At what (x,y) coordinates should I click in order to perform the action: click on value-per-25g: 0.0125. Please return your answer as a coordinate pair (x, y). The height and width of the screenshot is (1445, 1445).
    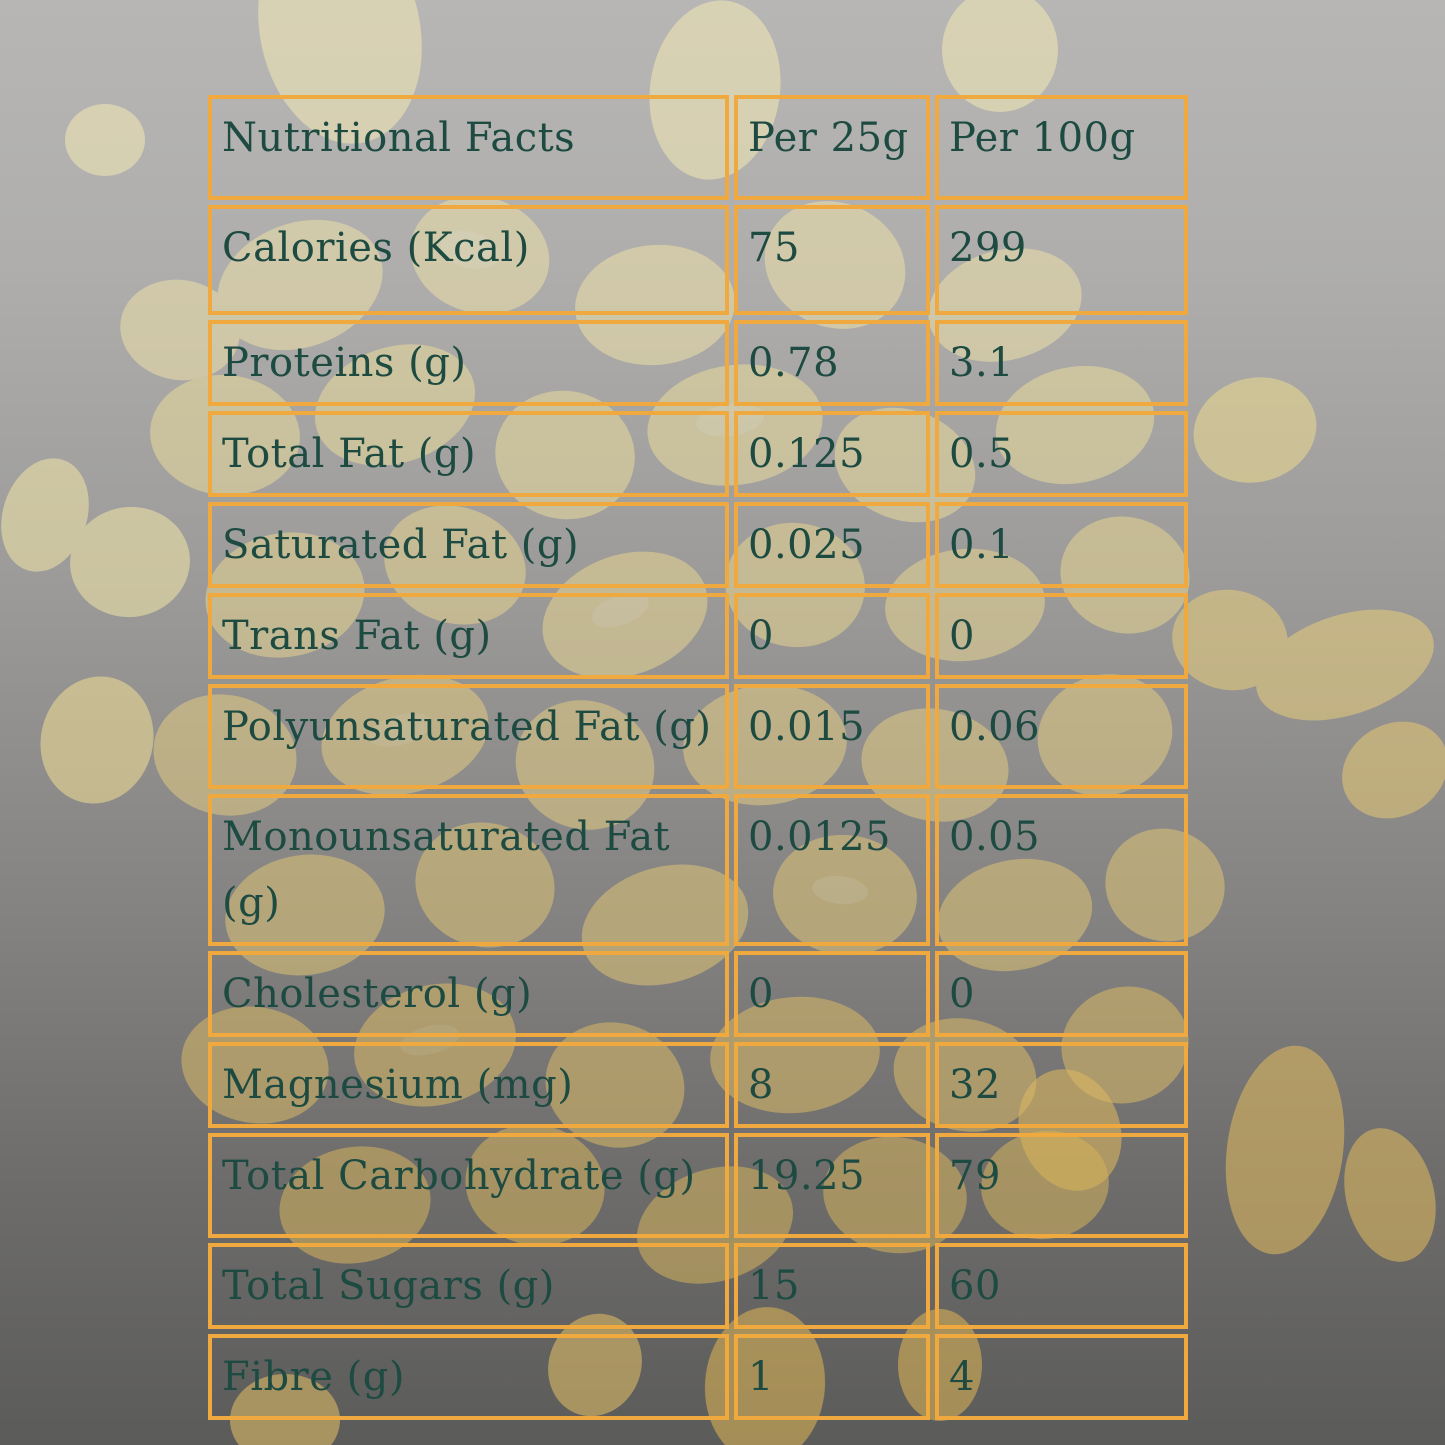
    Looking at the image, I should click on (832, 870).